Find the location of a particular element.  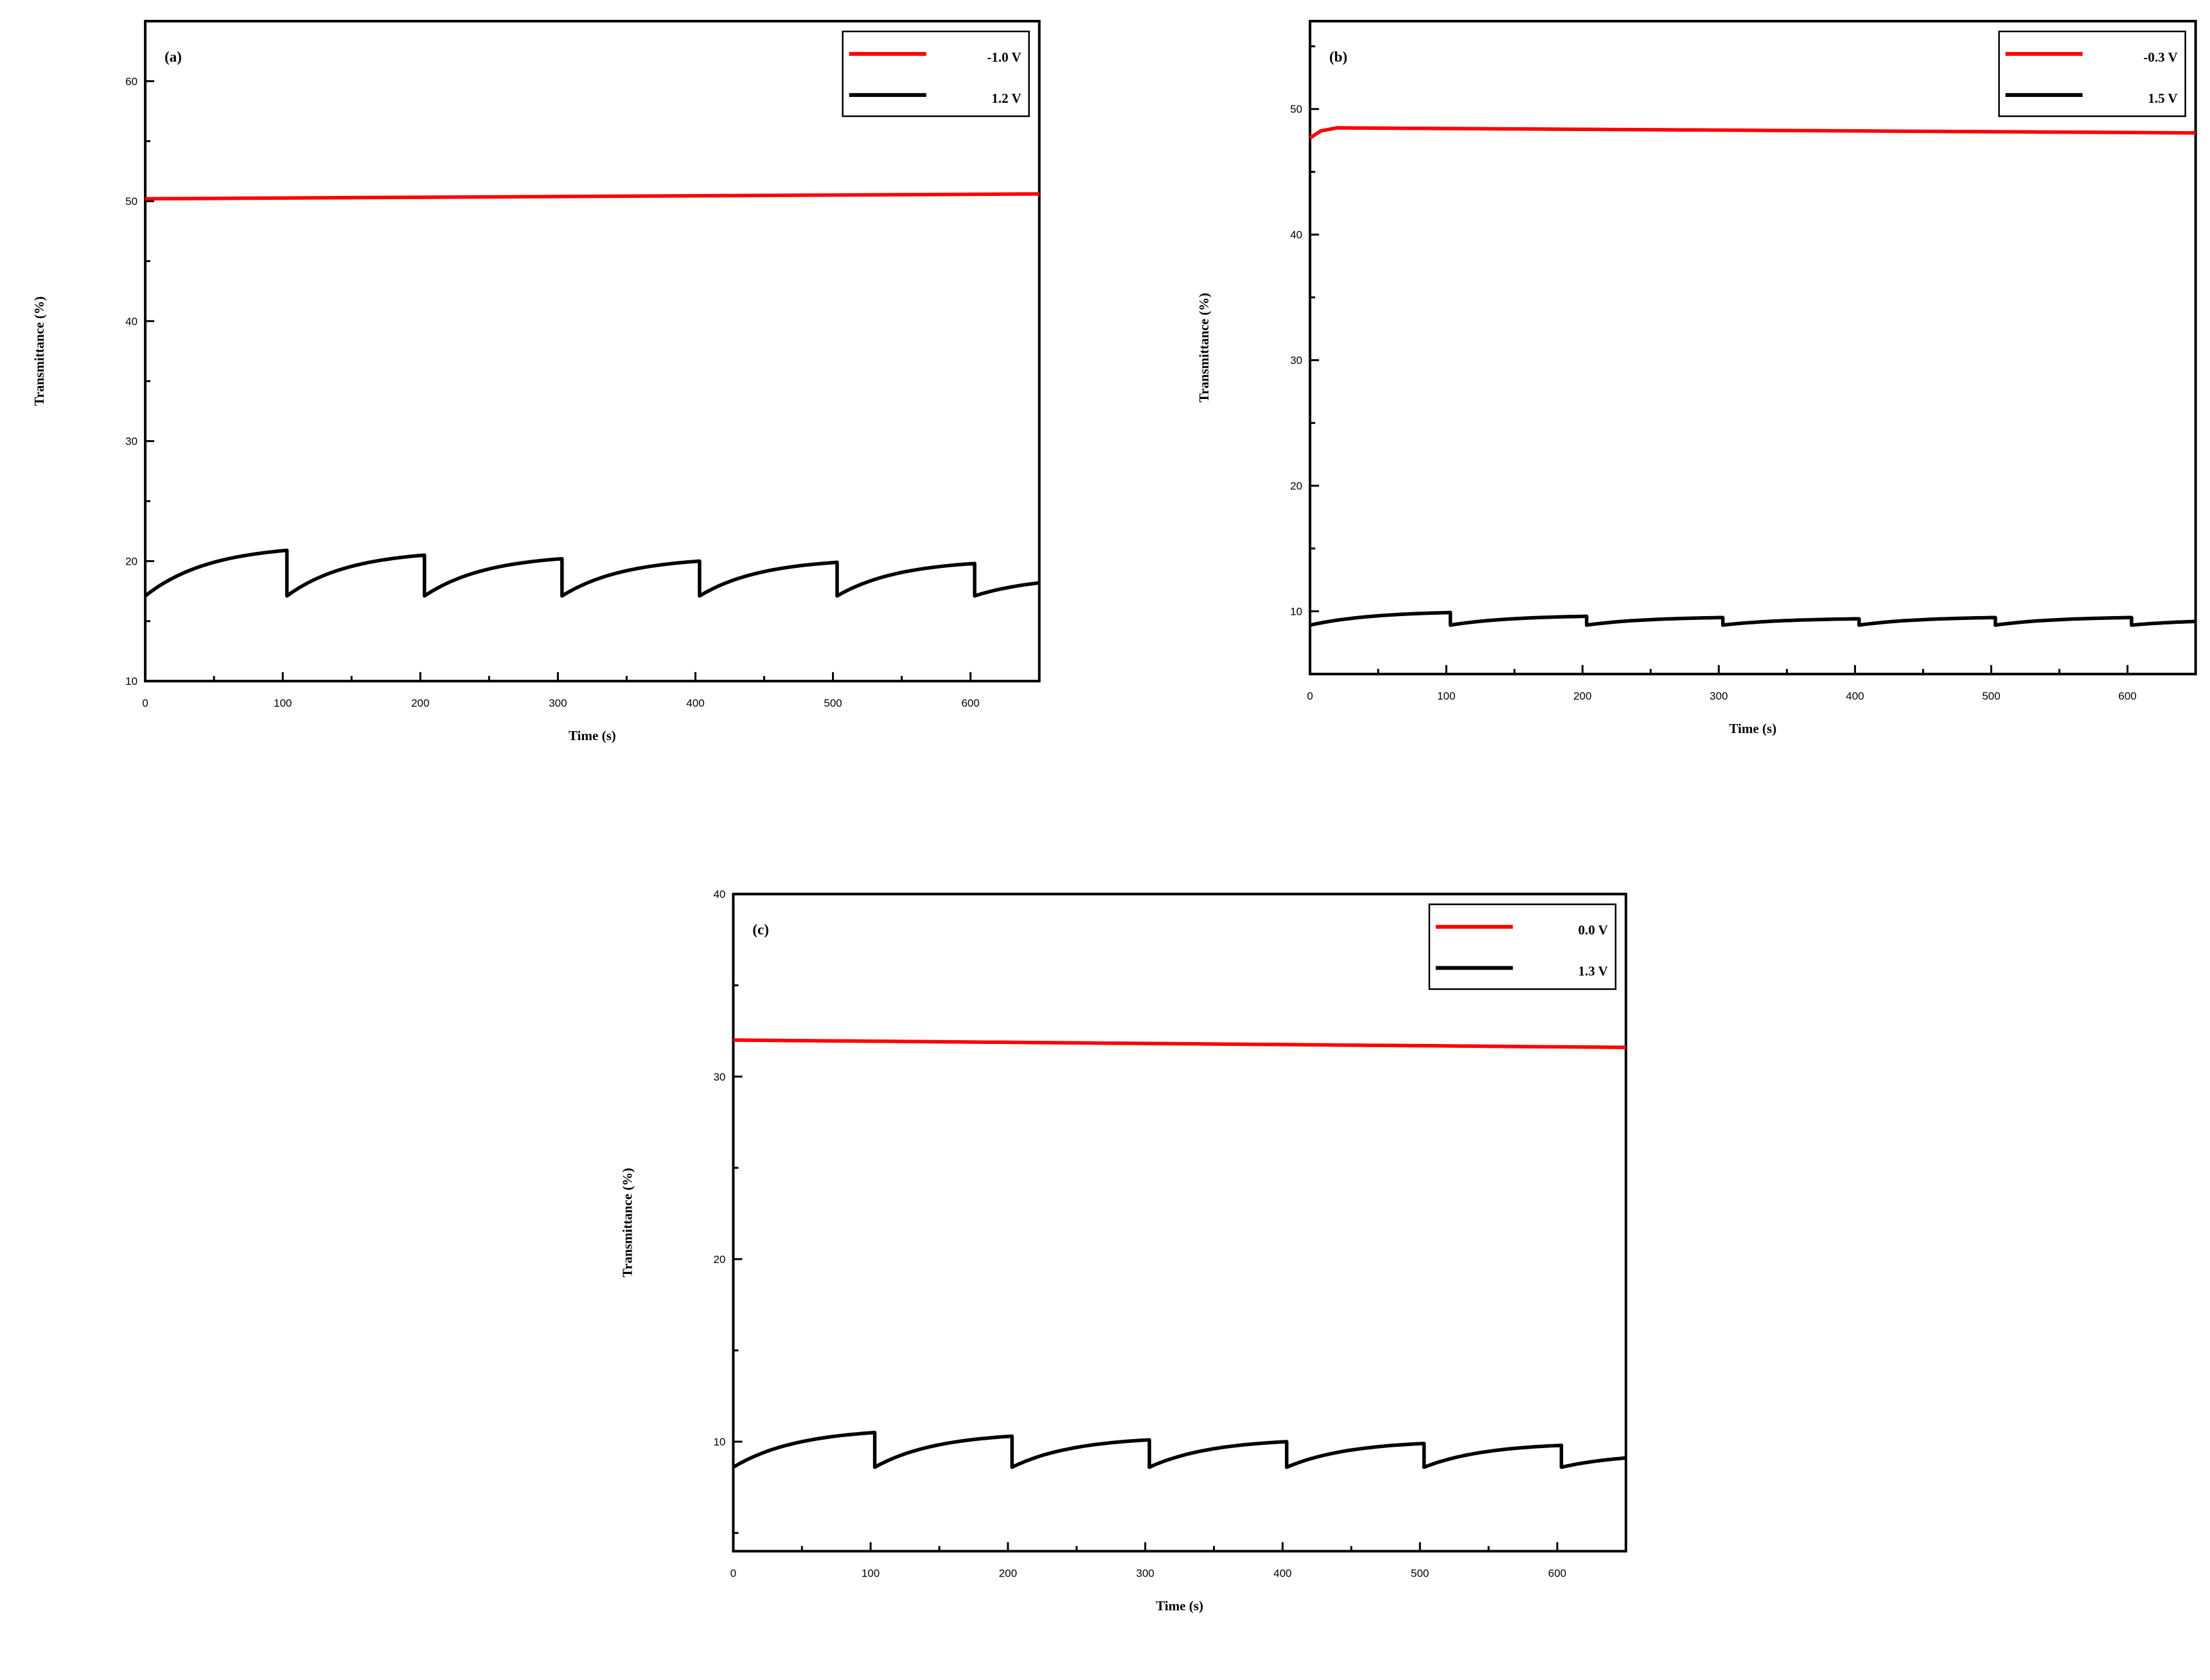

legend: 0.0 V 1.3 V is located at coordinates (1522, 946).